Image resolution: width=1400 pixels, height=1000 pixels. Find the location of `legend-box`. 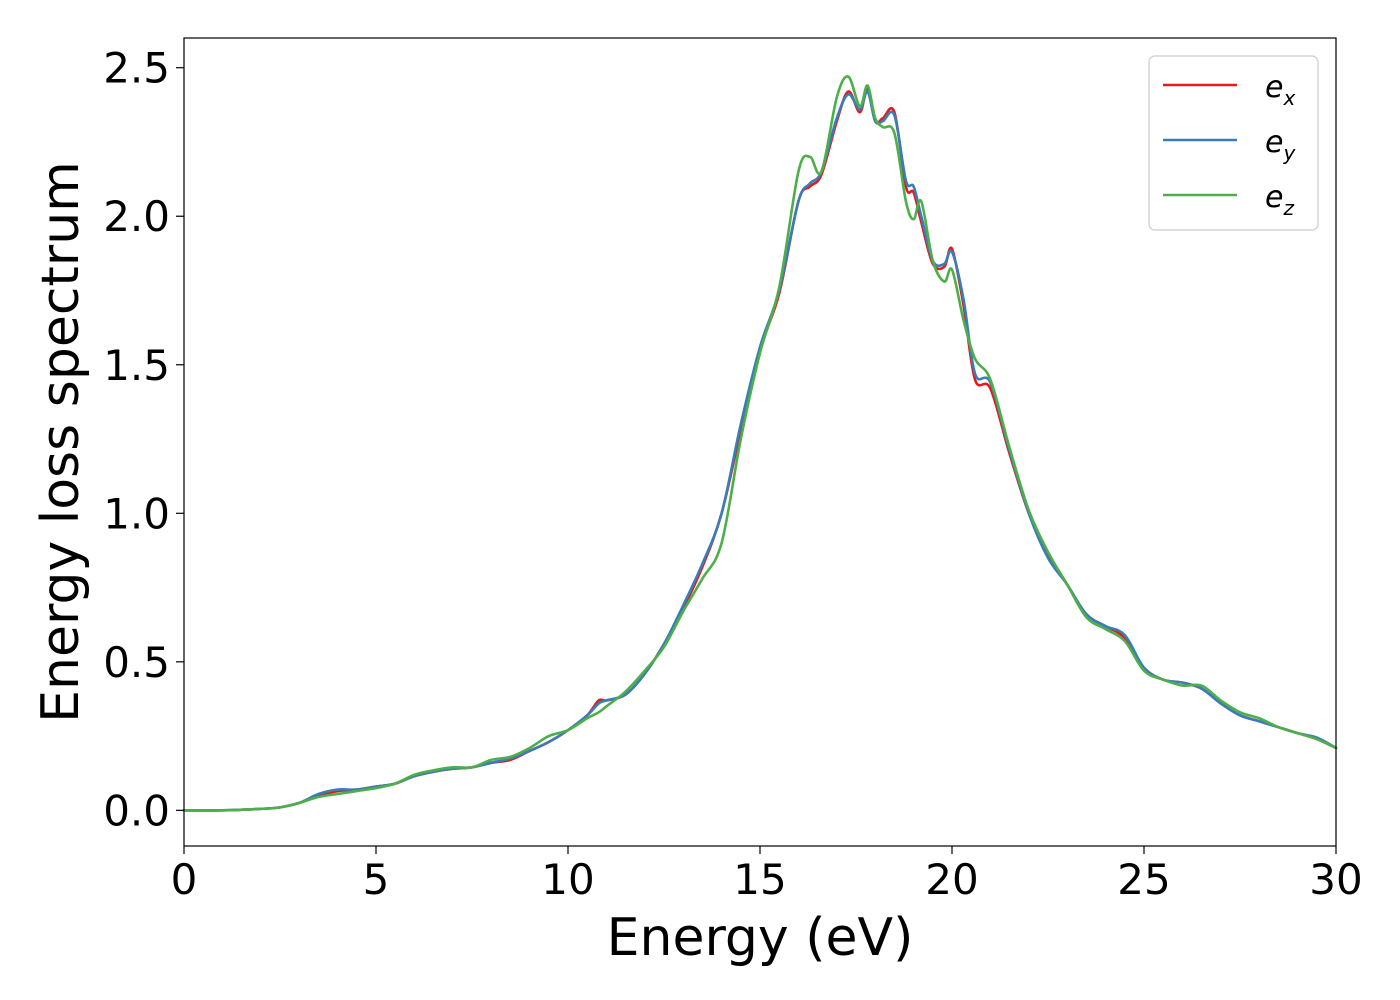

legend-box is located at coordinates (1233, 143).